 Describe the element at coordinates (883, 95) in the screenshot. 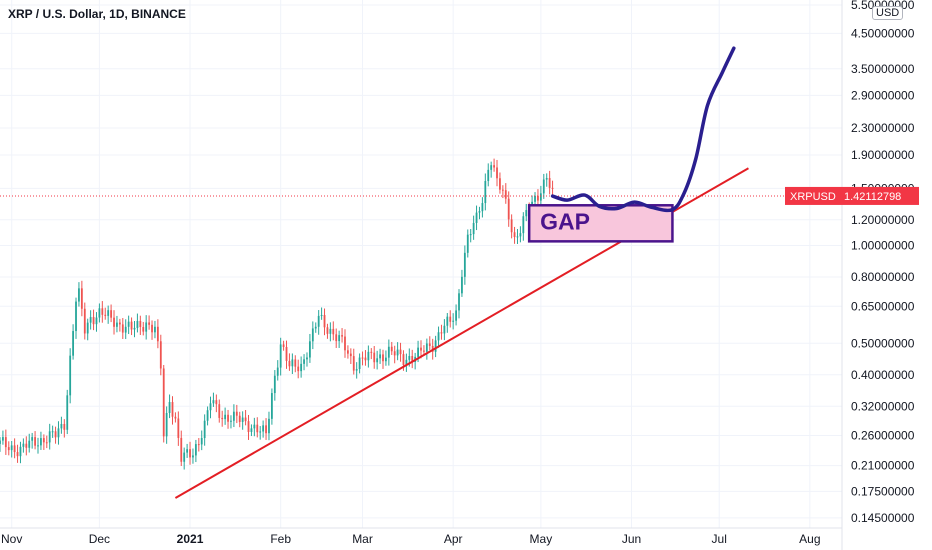

I see `y-tick-label: 2.90000000` at that location.